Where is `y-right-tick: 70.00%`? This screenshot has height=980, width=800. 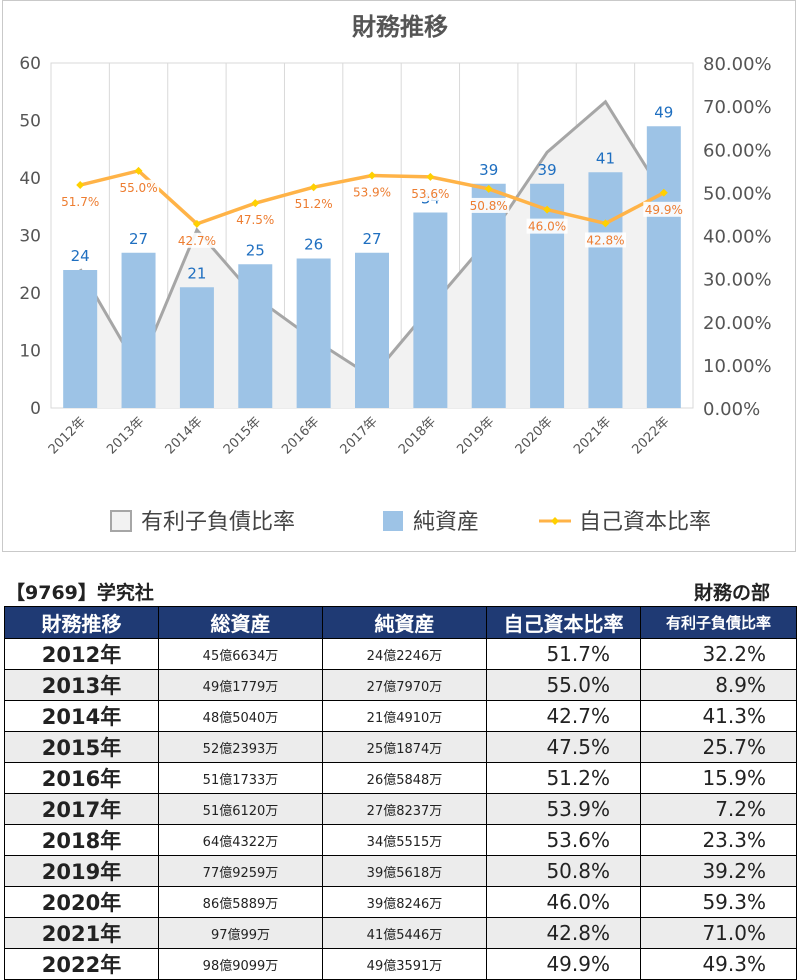
y-right-tick: 70.00% is located at coordinates (737, 107).